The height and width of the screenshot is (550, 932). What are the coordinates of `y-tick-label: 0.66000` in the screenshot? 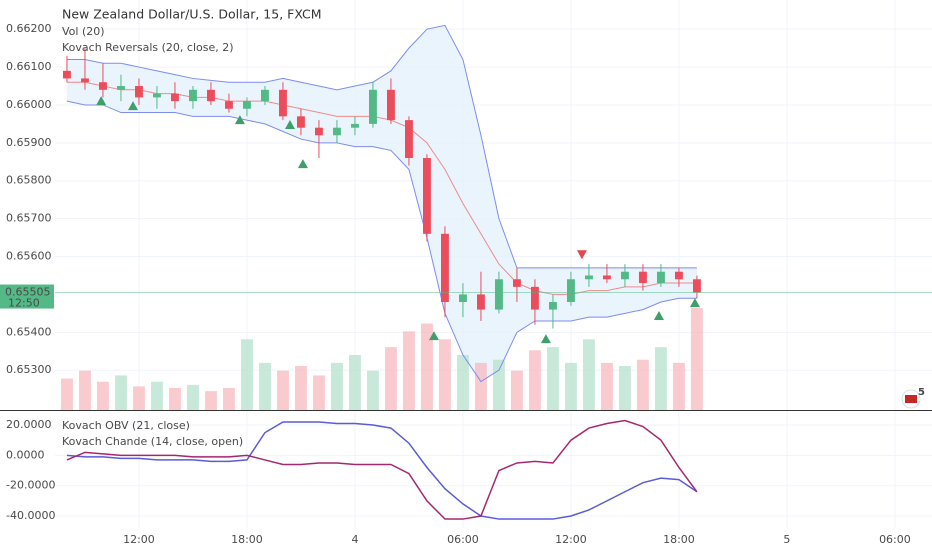 It's located at (29, 104).